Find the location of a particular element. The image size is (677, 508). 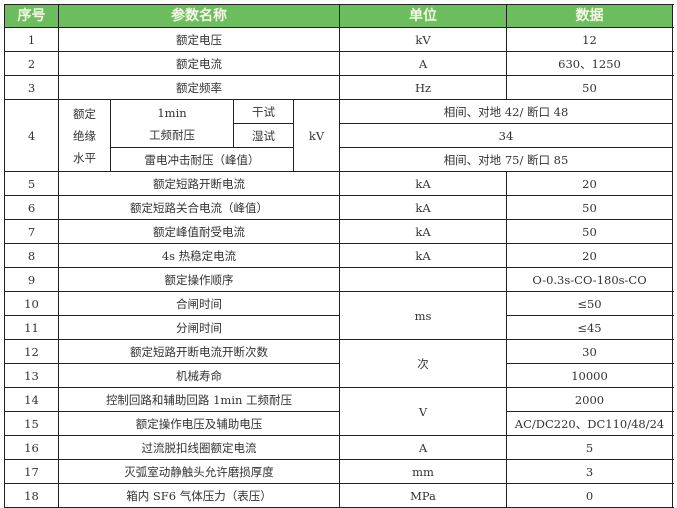

row-unit: V is located at coordinates (423, 411).